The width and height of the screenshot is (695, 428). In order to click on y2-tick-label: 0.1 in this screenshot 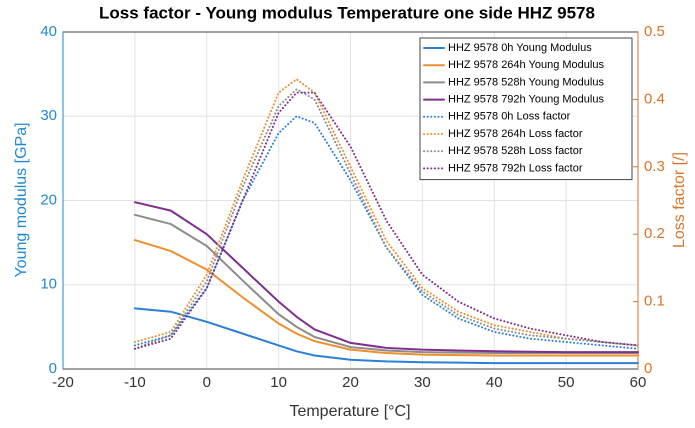, I will do `click(654, 301)`.